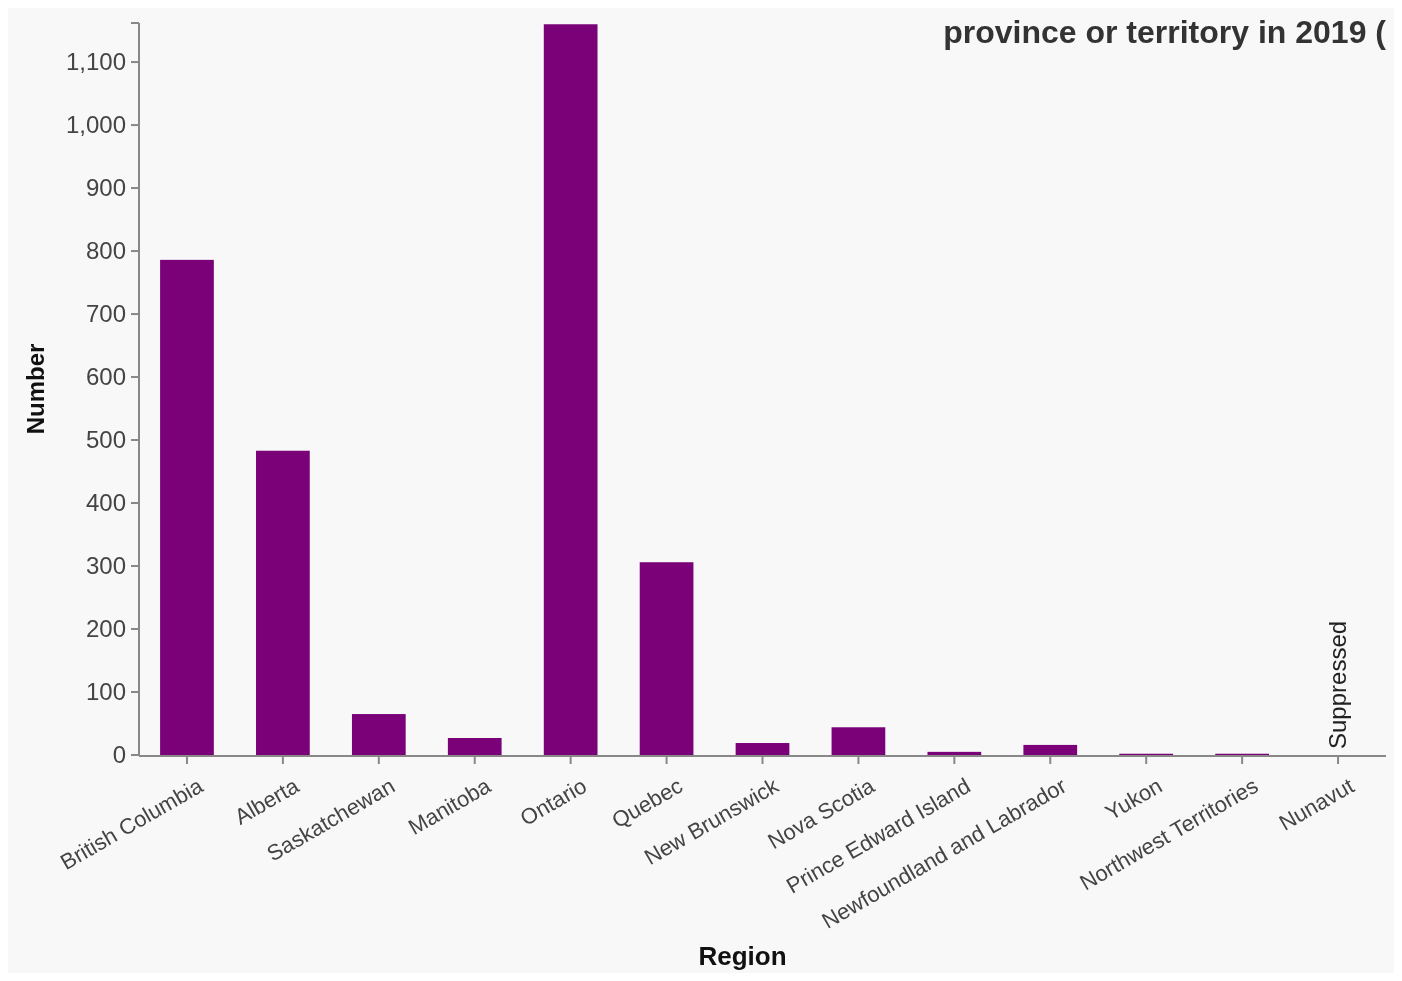  I want to click on y-tick-label: 1,100, so click(95, 62).